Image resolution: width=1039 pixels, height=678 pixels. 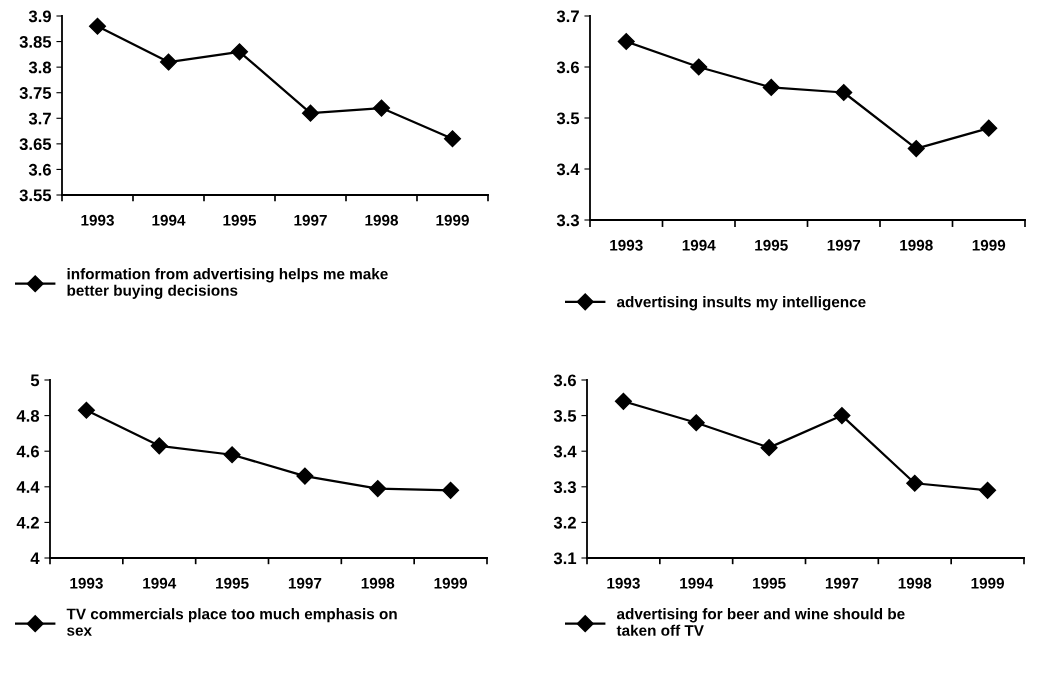 I want to click on legend-label: advertising for beer and wine should be taken off TV, so click(x=760, y=622).